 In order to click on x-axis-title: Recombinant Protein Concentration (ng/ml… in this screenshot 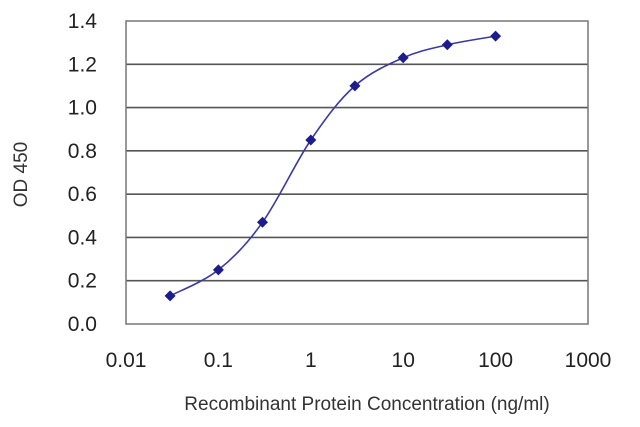, I will do `click(366, 404)`.